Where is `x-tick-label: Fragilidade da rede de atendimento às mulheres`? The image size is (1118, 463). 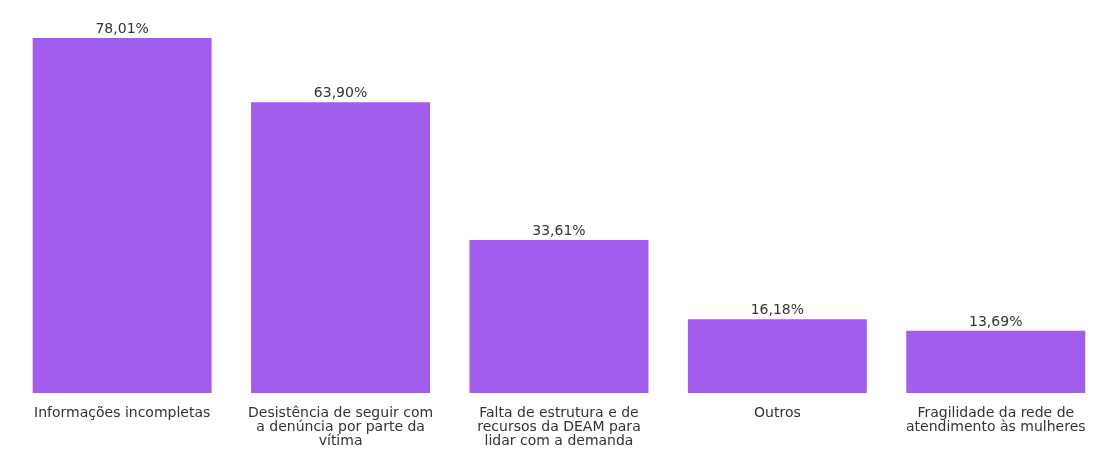 x-tick-label: Fragilidade da rede de atendimento às mulheres is located at coordinates (996, 418).